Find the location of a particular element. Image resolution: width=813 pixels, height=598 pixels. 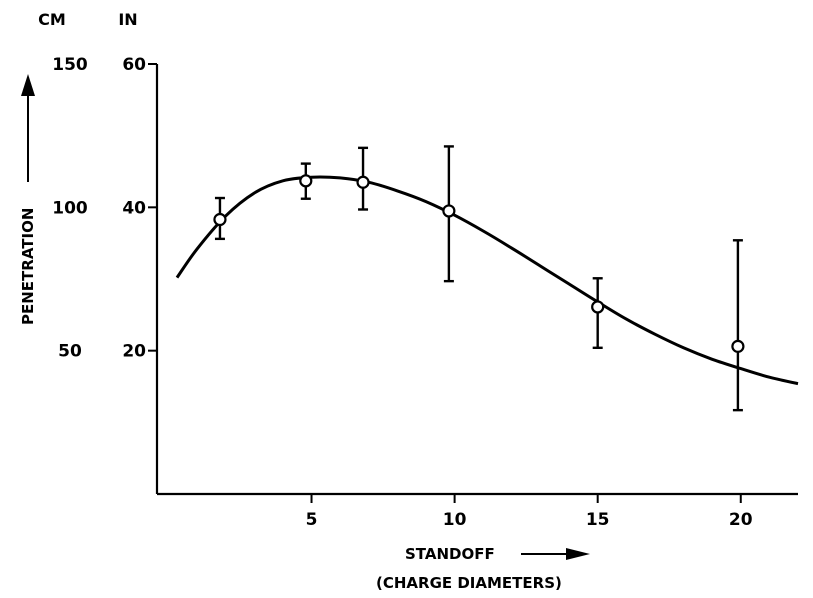

y-tick-label-in: 20 is located at coordinates (134, 352).